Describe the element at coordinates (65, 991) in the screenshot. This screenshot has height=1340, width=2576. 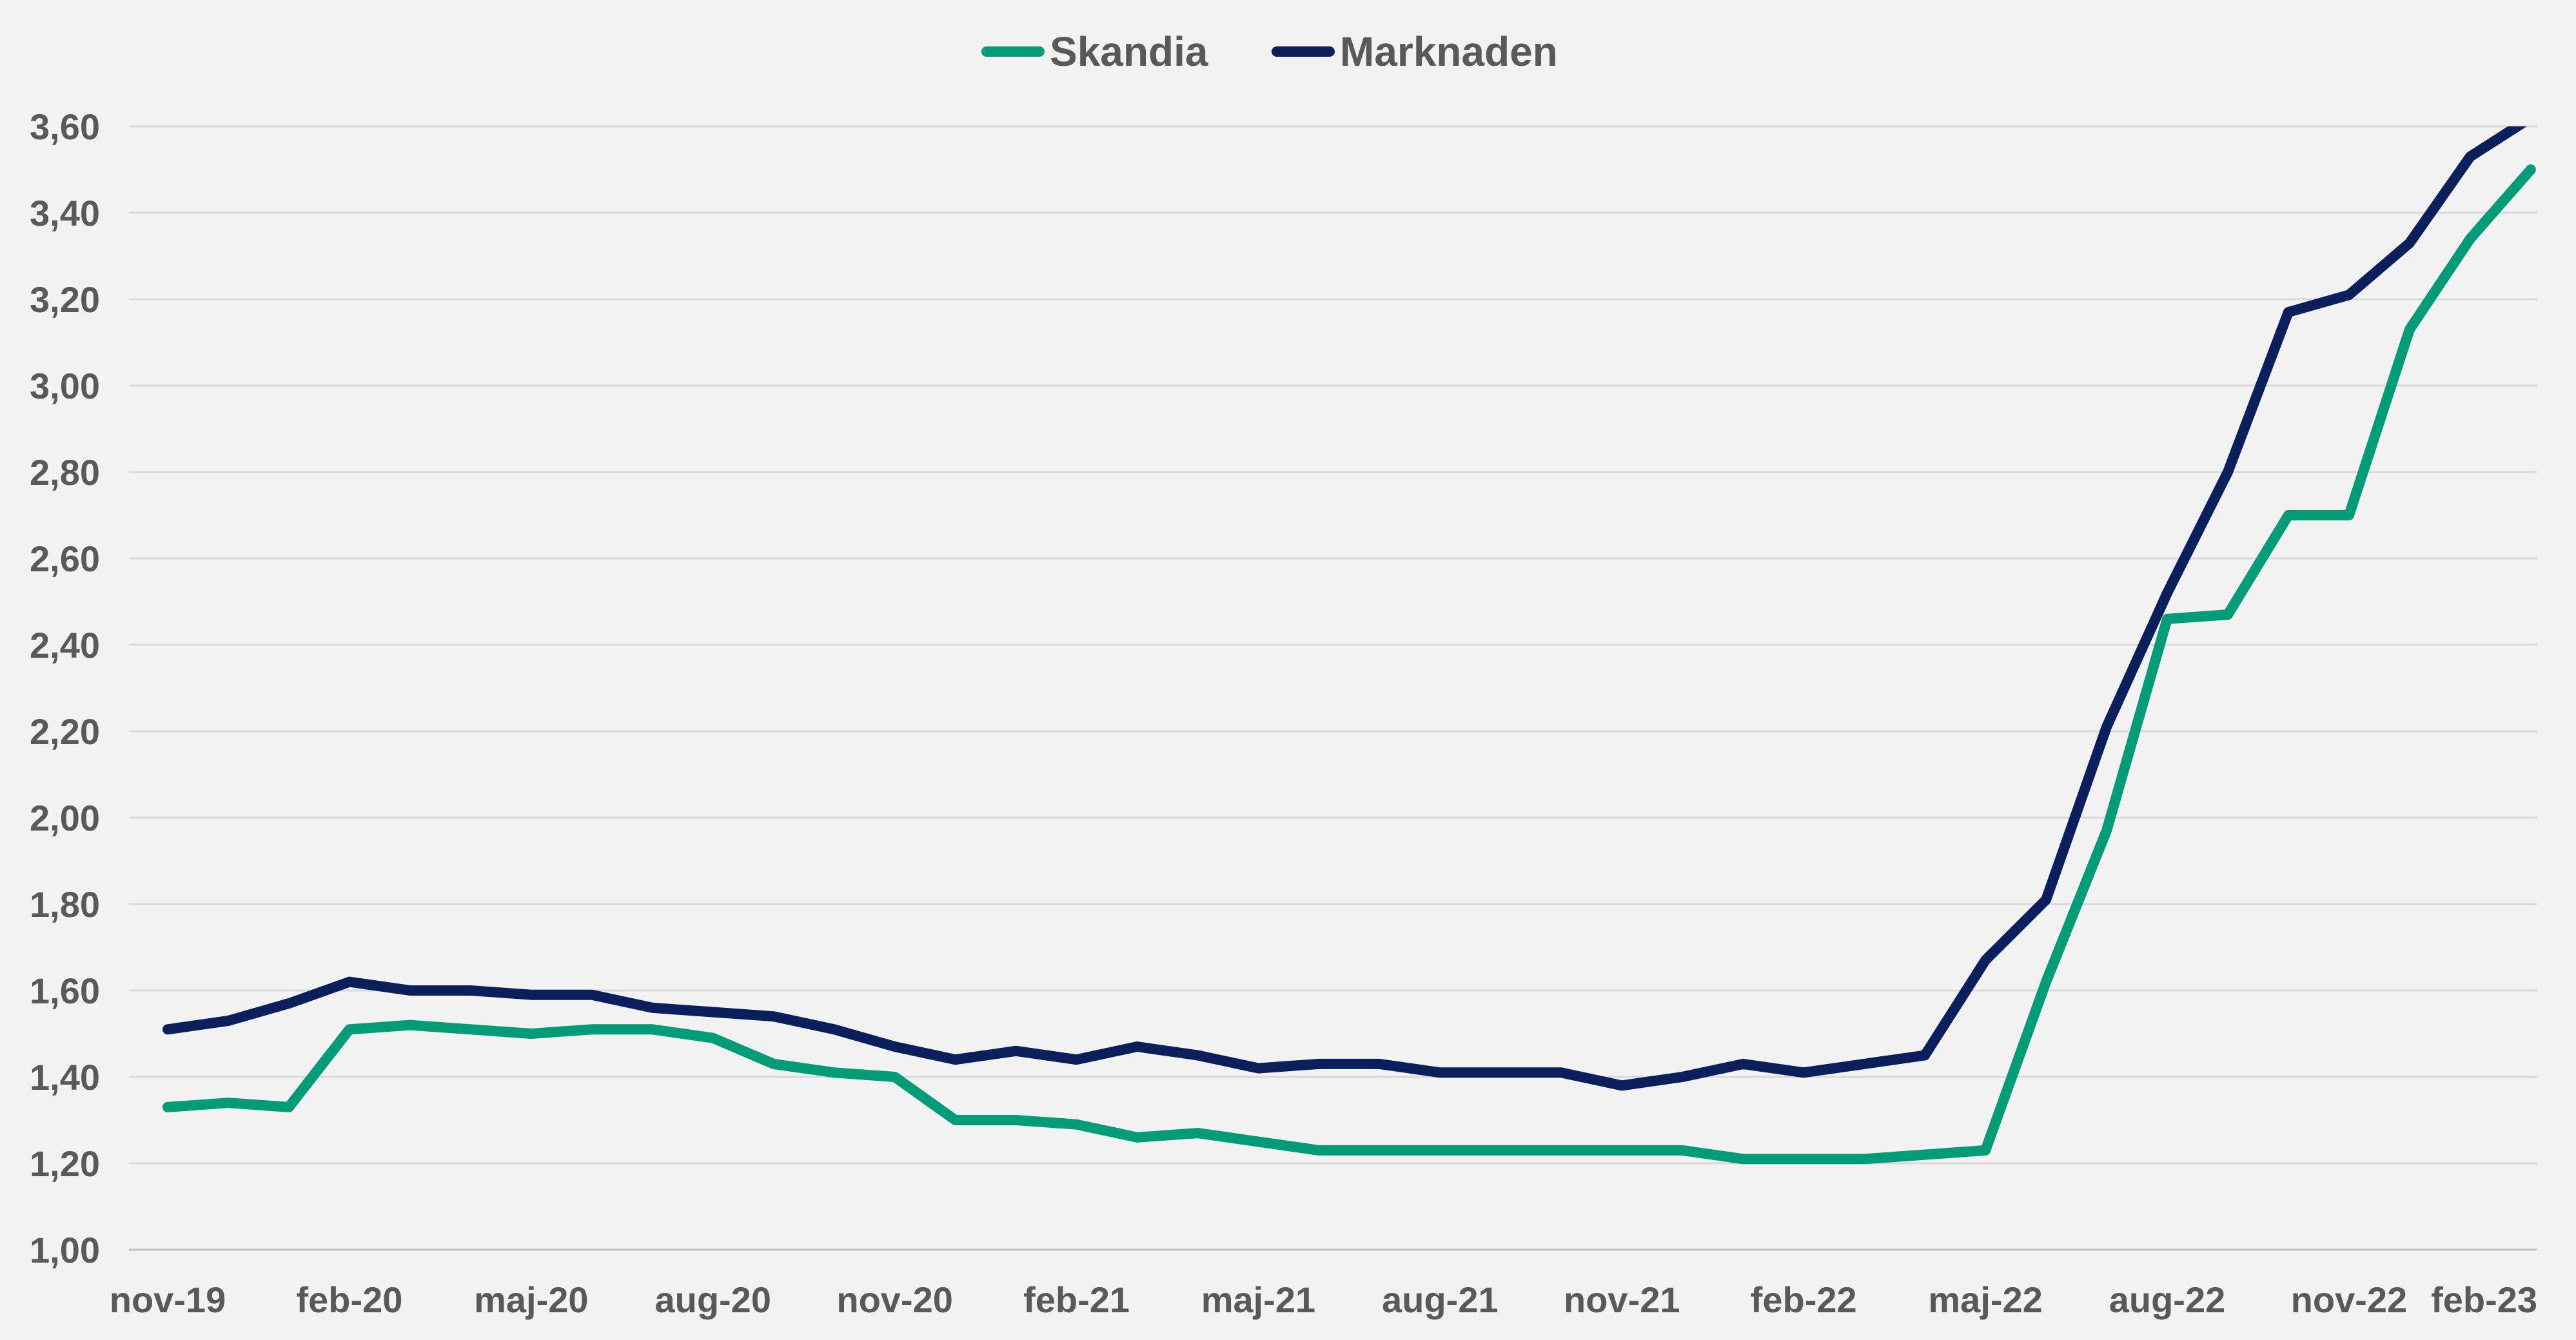
I see `y-tick-label: 1,60` at that location.